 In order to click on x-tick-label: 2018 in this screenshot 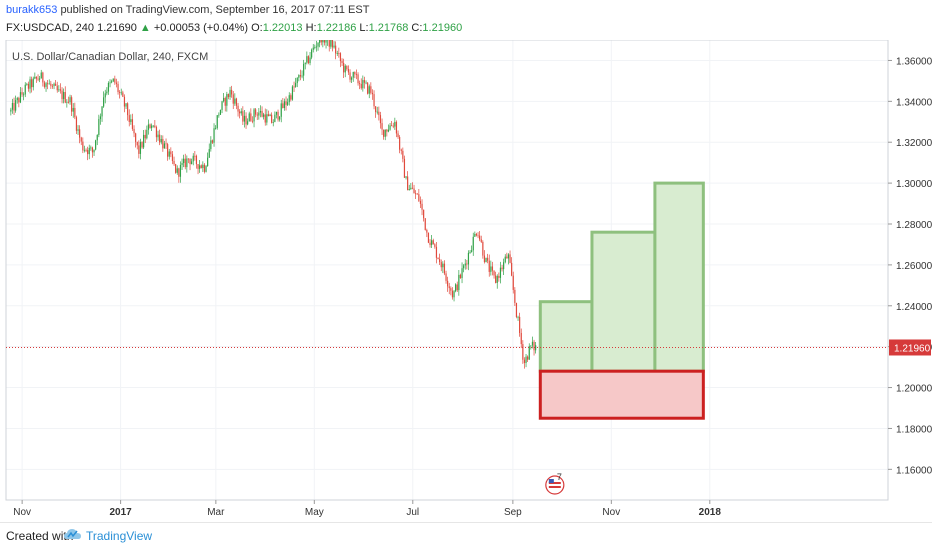, I will do `click(710, 512)`.